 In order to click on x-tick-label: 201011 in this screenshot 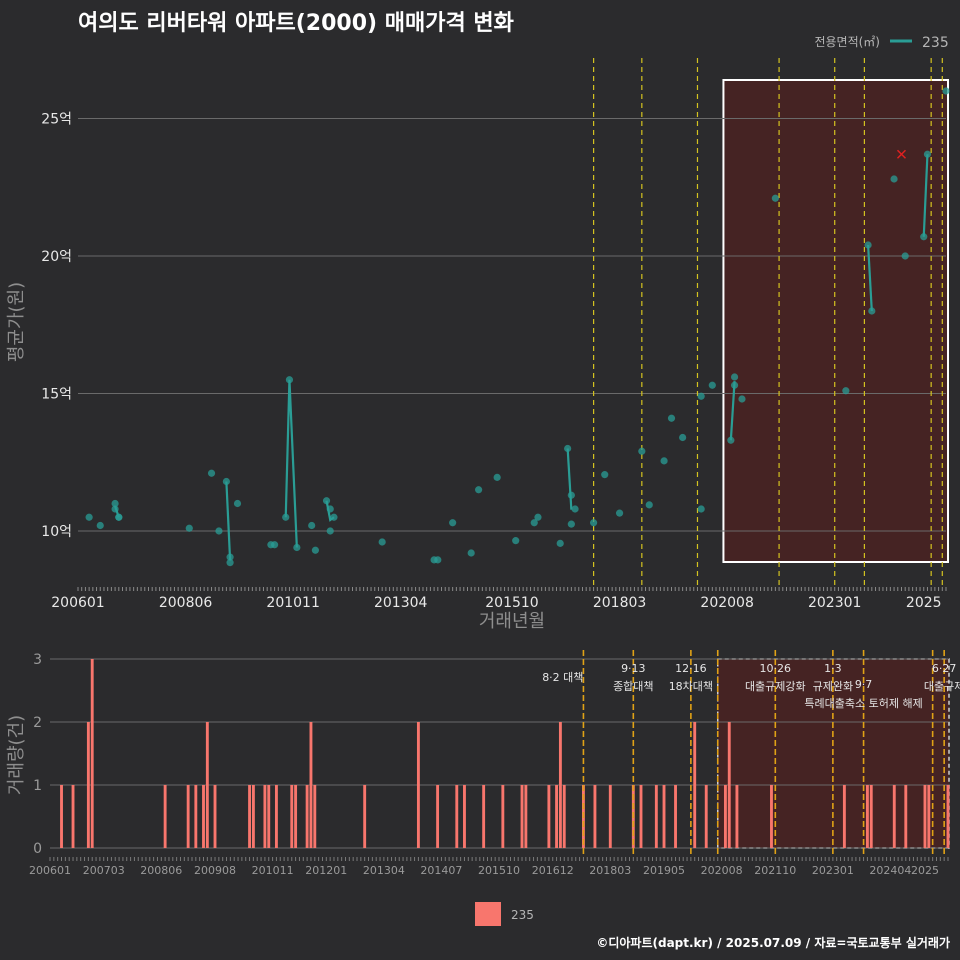, I will do `click(292, 603)`.